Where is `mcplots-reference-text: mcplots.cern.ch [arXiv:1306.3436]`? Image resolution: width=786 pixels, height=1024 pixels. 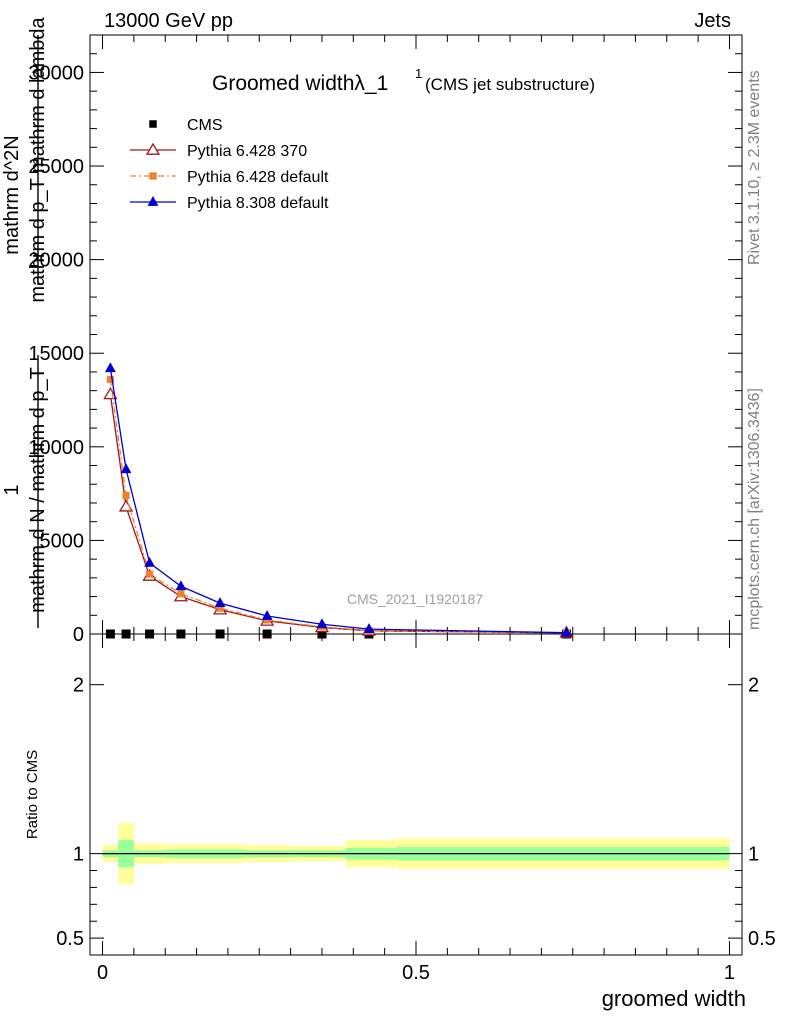 mcplots-reference-text: mcplots.cern.ch [arXiv:1306.3436] is located at coordinates (754, 509).